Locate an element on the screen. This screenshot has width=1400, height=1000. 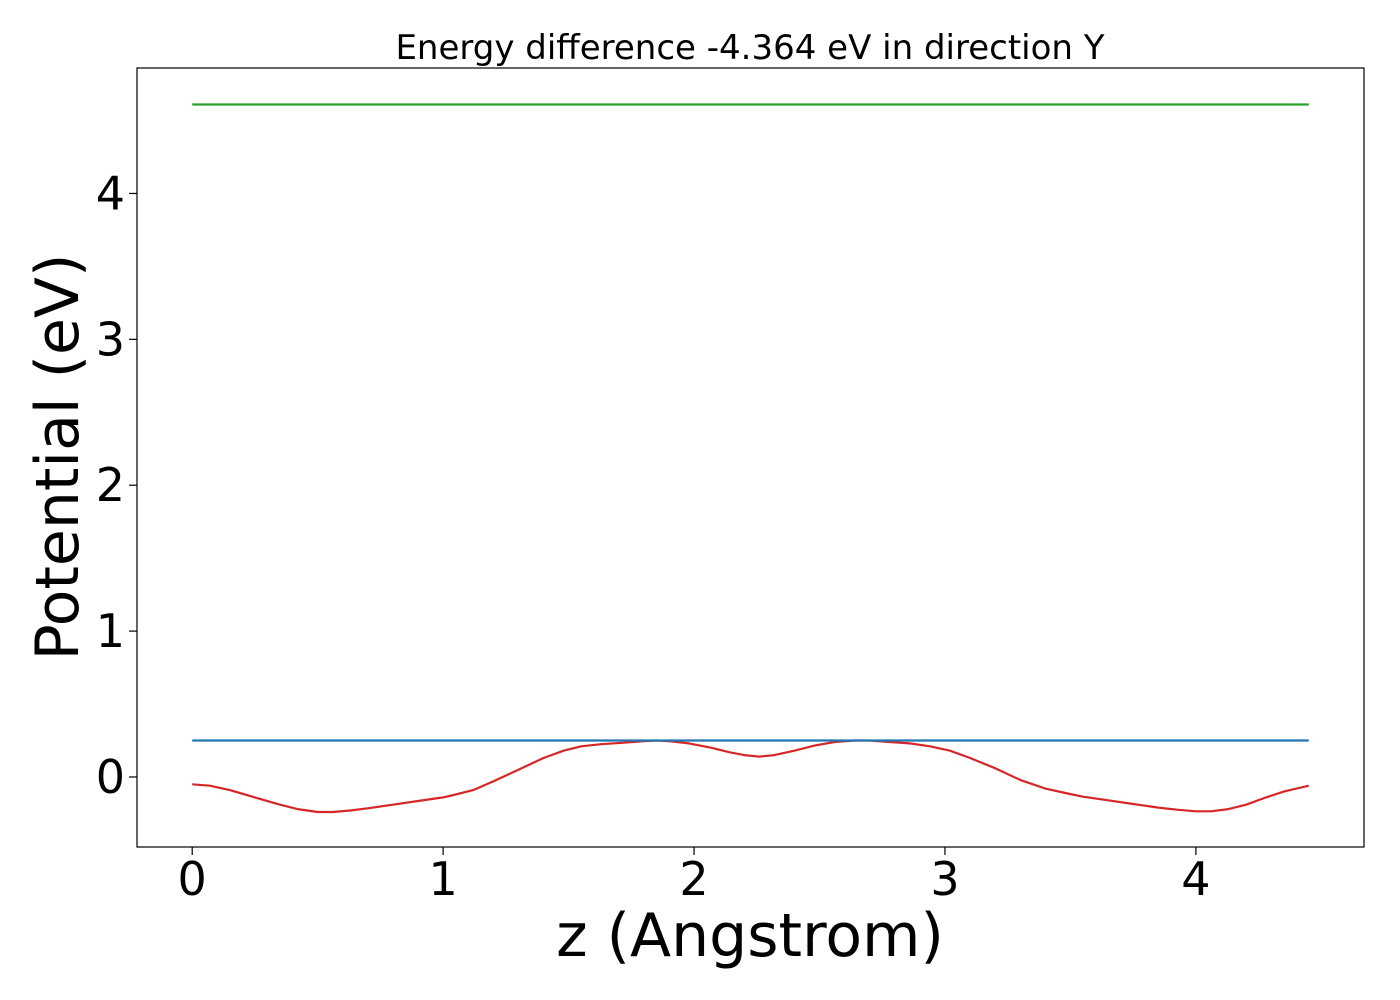
y-tick-label: 2 is located at coordinates (110, 485).